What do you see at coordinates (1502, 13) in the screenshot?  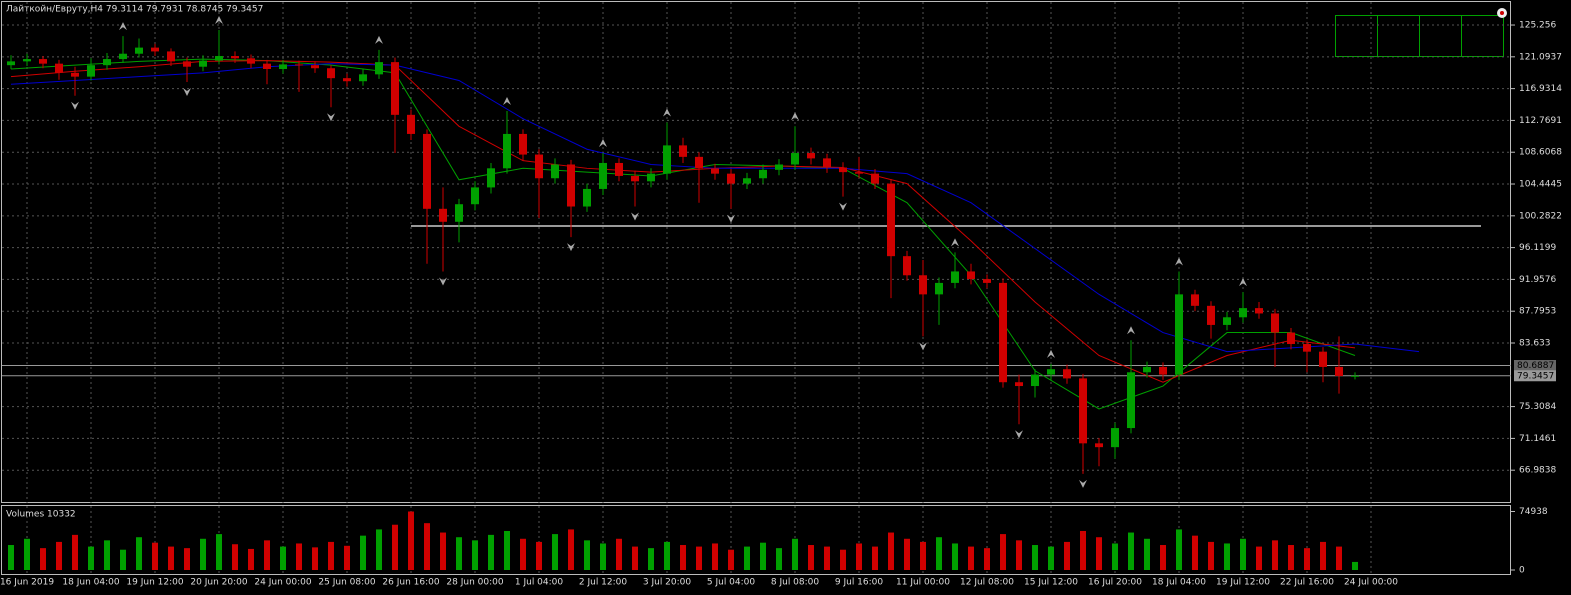 I see `autotrade-icon-dot` at bounding box center [1502, 13].